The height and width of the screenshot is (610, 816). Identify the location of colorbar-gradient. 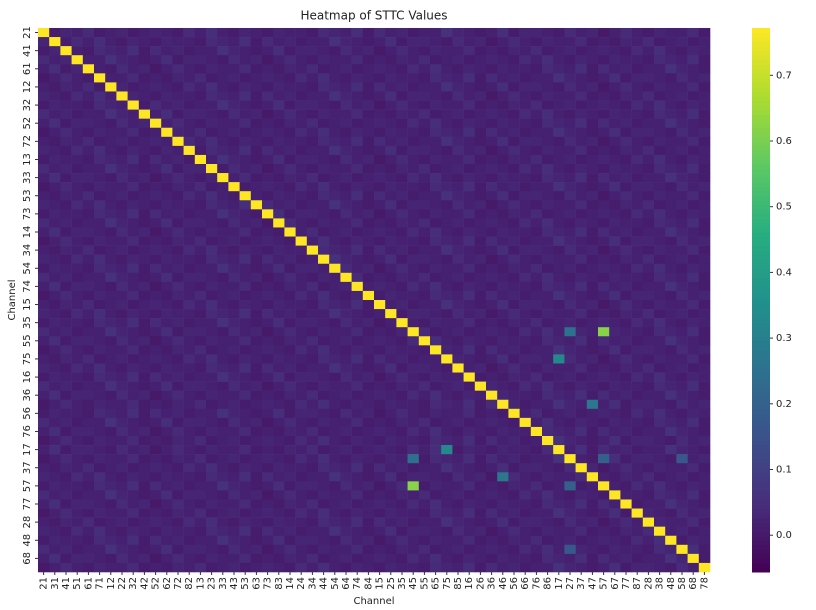
(761, 35).